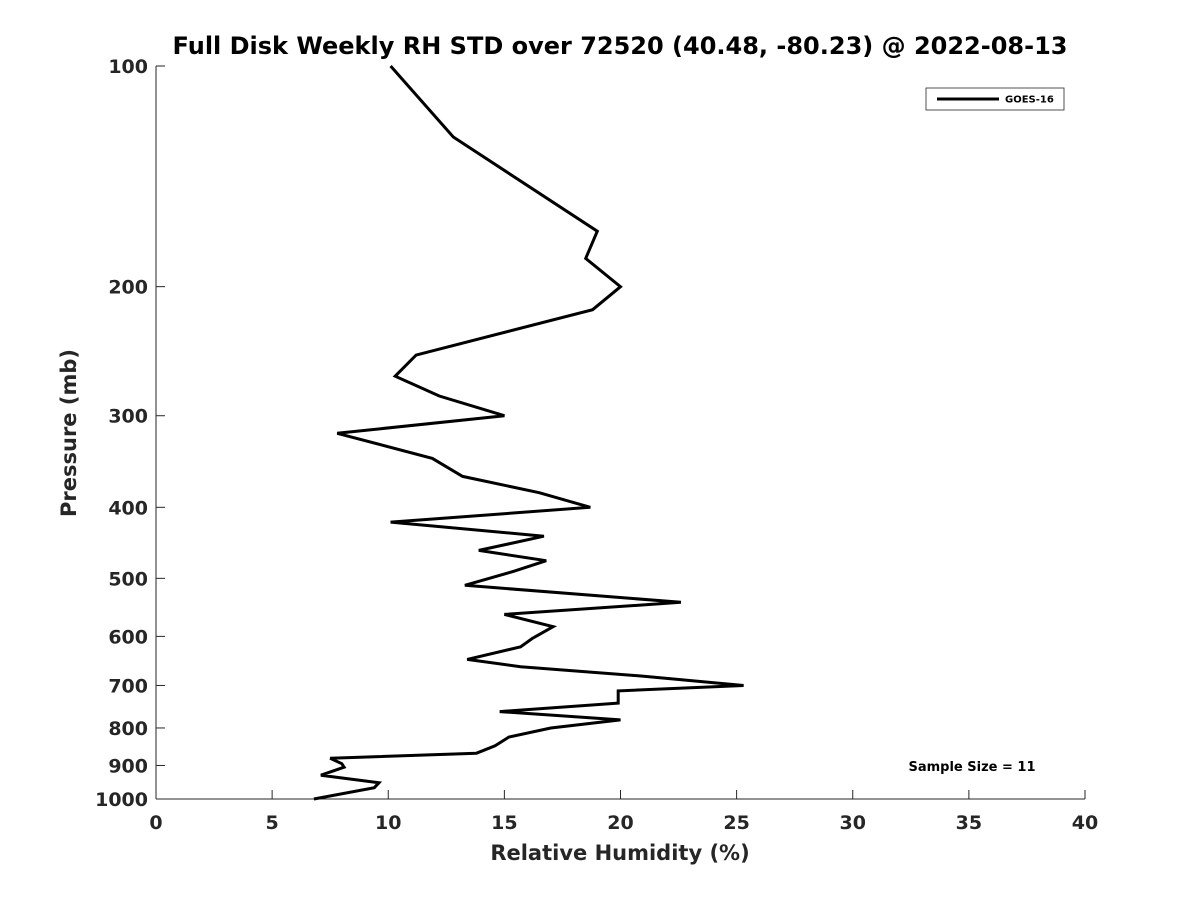  Describe the element at coordinates (128, 729) in the screenshot. I see `y-tick-label-800: 800` at that location.